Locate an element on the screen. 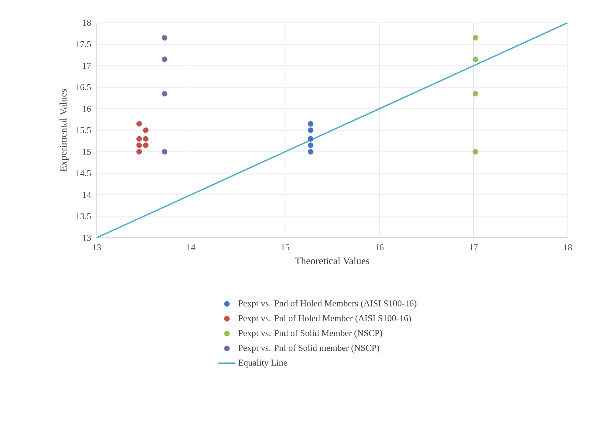  y-axis-title: Experimental Values is located at coordinates (64, 130).